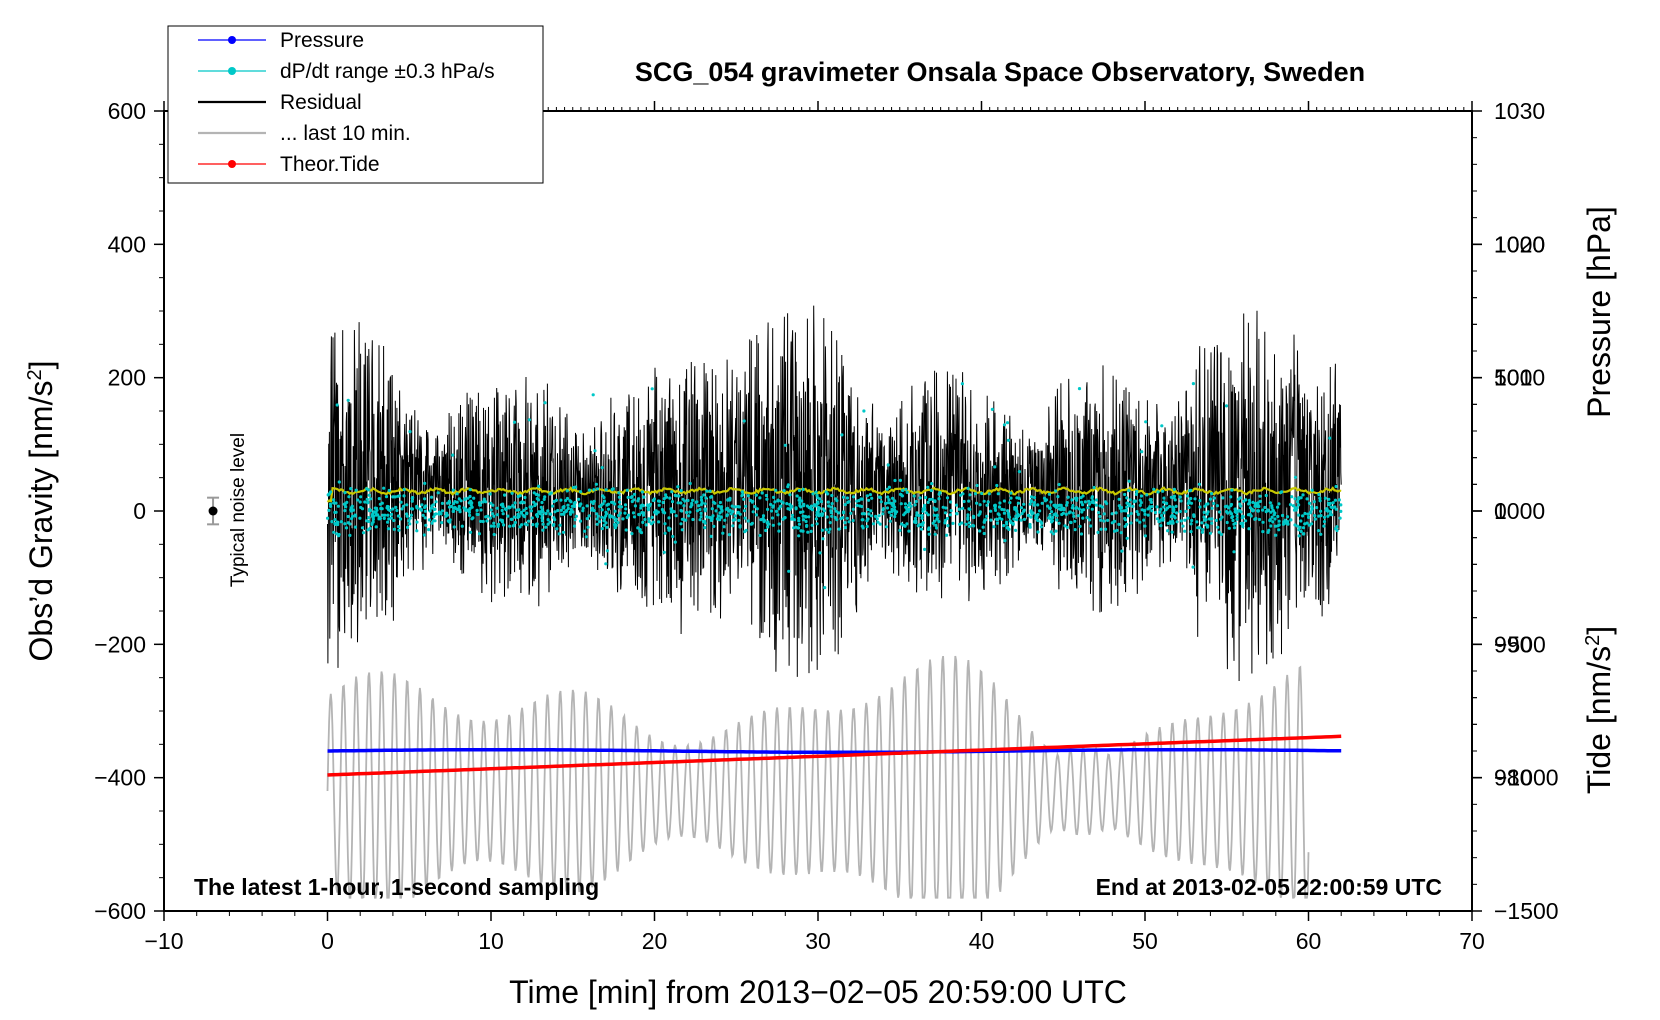 The width and height of the screenshot is (1660, 1020). What do you see at coordinates (818, 992) in the screenshot?
I see `x-axis-title: Time [min] from 2013−02−05 20:59:00 UTC` at bounding box center [818, 992].